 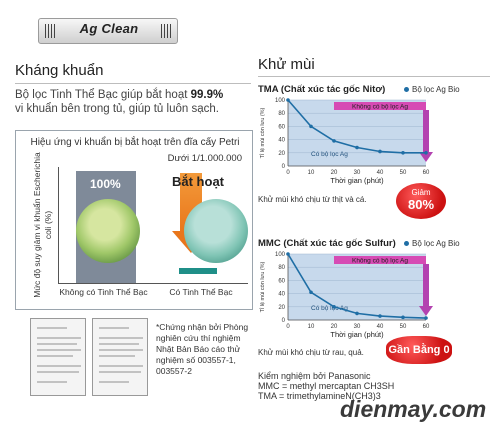 I want to click on mmc-x-tick: 0, so click(x=288, y=327).